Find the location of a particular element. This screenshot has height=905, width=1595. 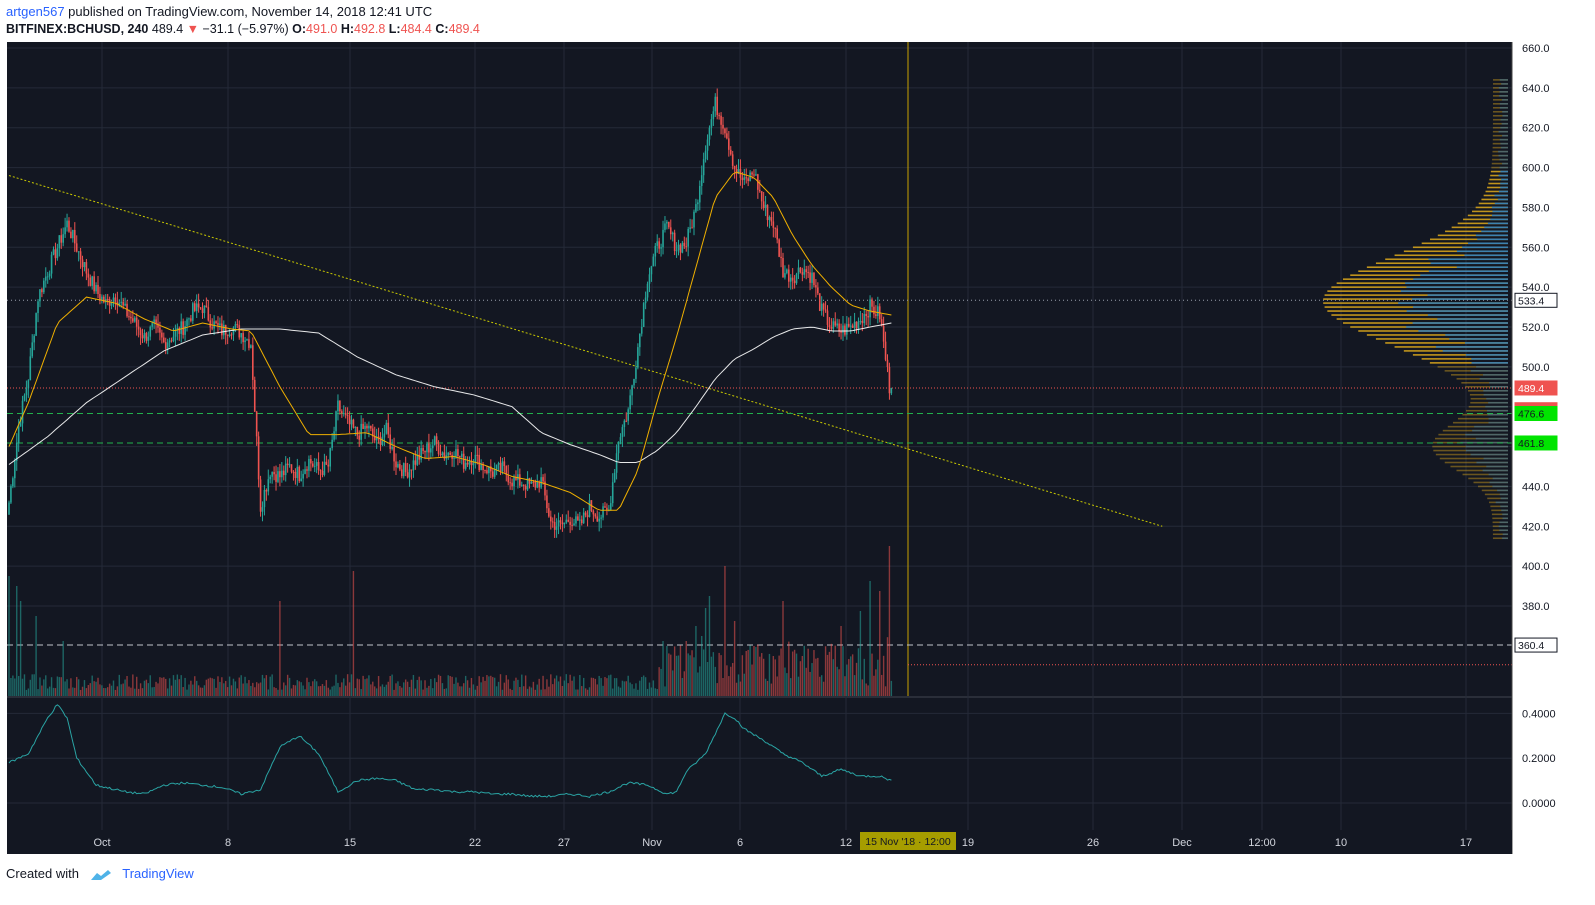

open-value: 491.0 is located at coordinates (322, 29).